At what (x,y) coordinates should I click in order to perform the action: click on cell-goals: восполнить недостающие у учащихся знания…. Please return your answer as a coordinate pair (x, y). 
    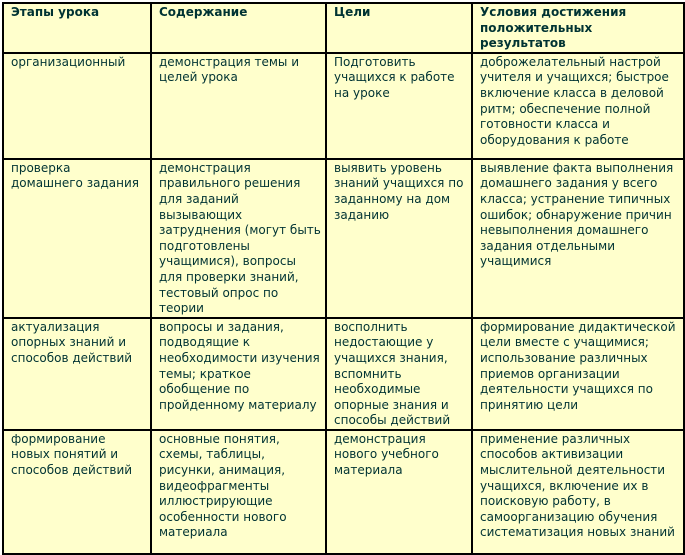
    Looking at the image, I should click on (399, 373).